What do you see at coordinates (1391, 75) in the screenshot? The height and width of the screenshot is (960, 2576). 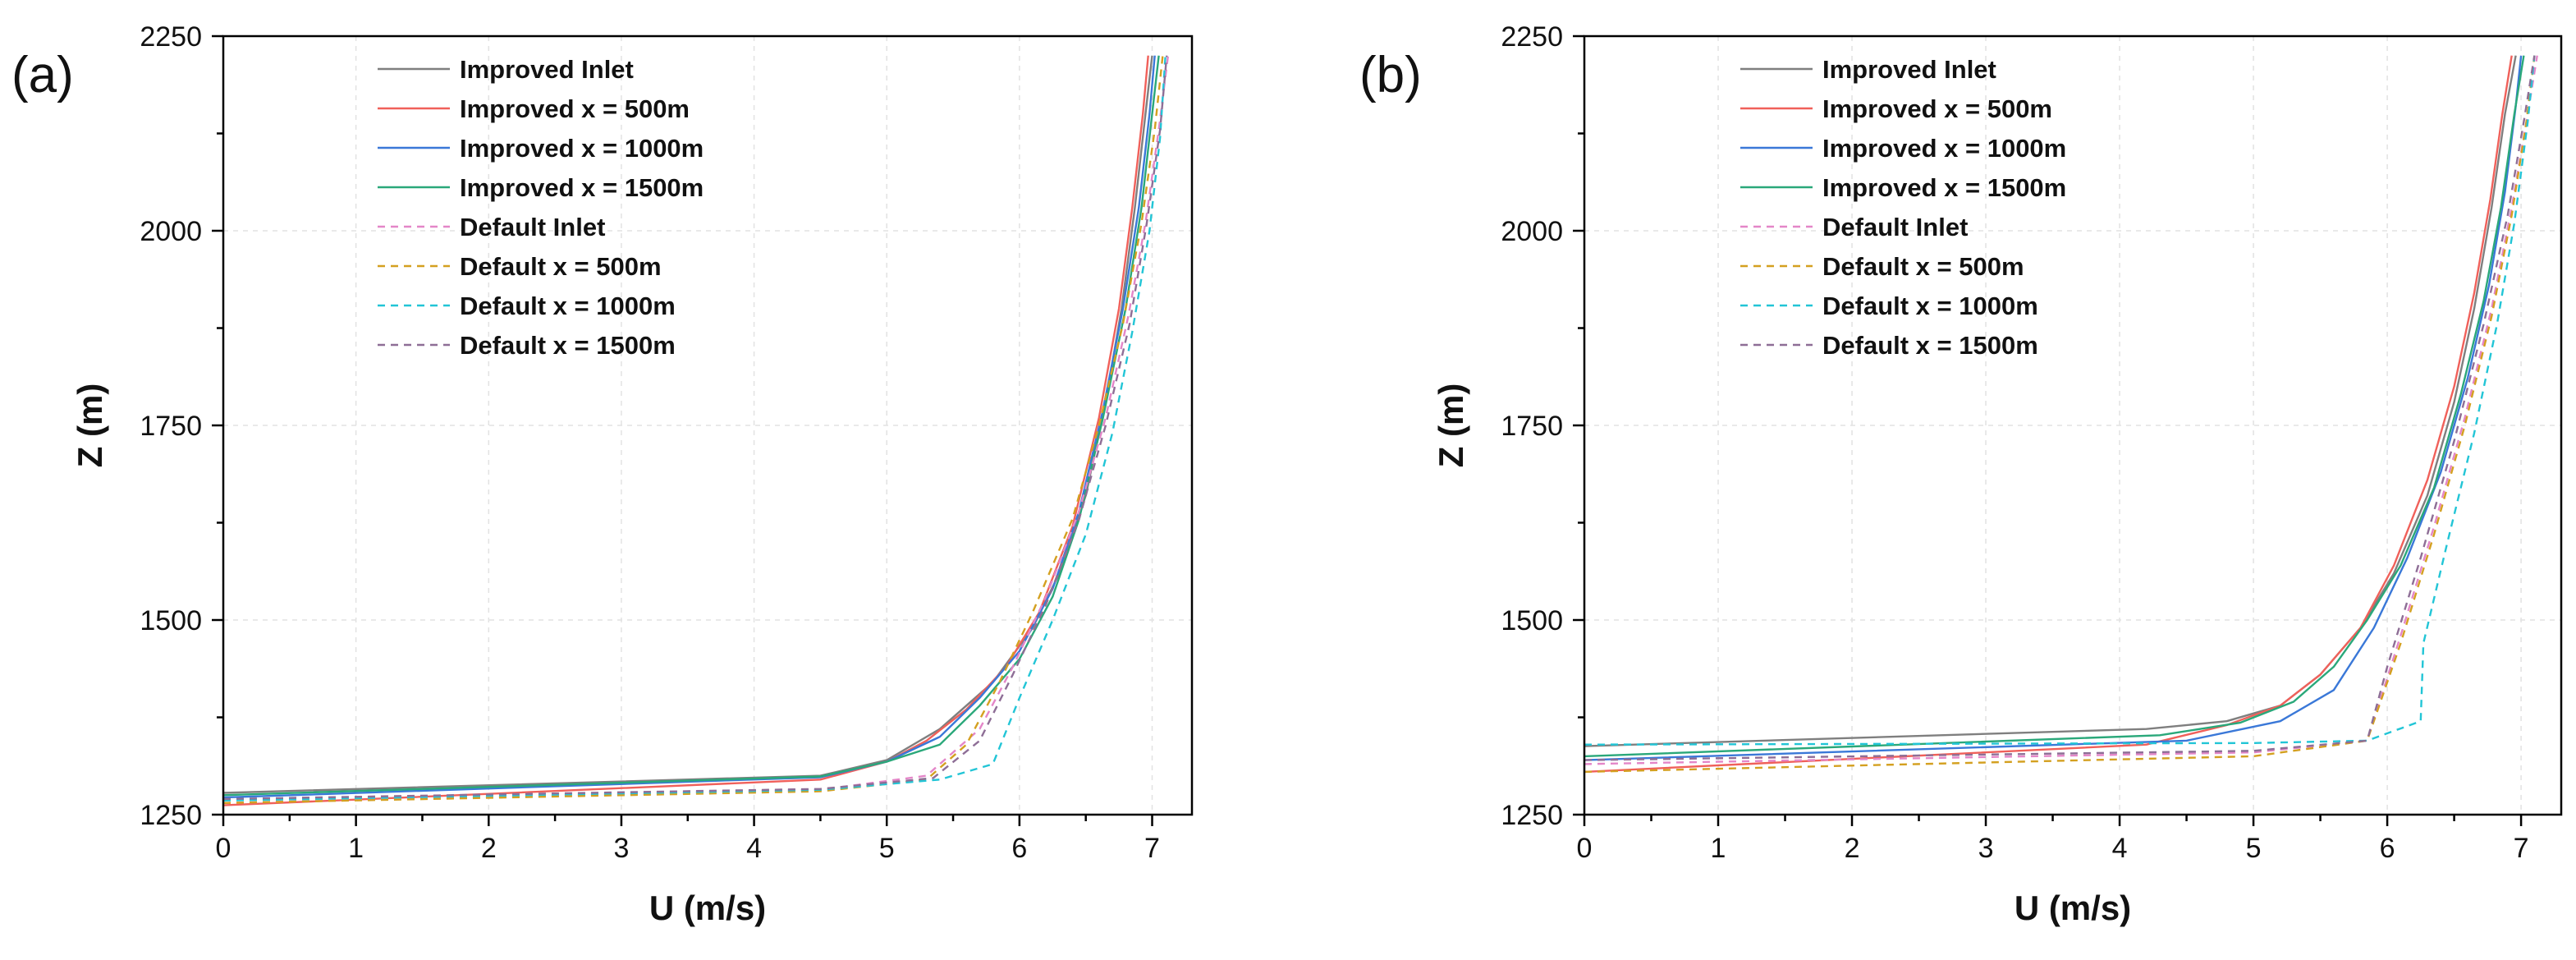 I see `panel-label: (b)` at bounding box center [1391, 75].